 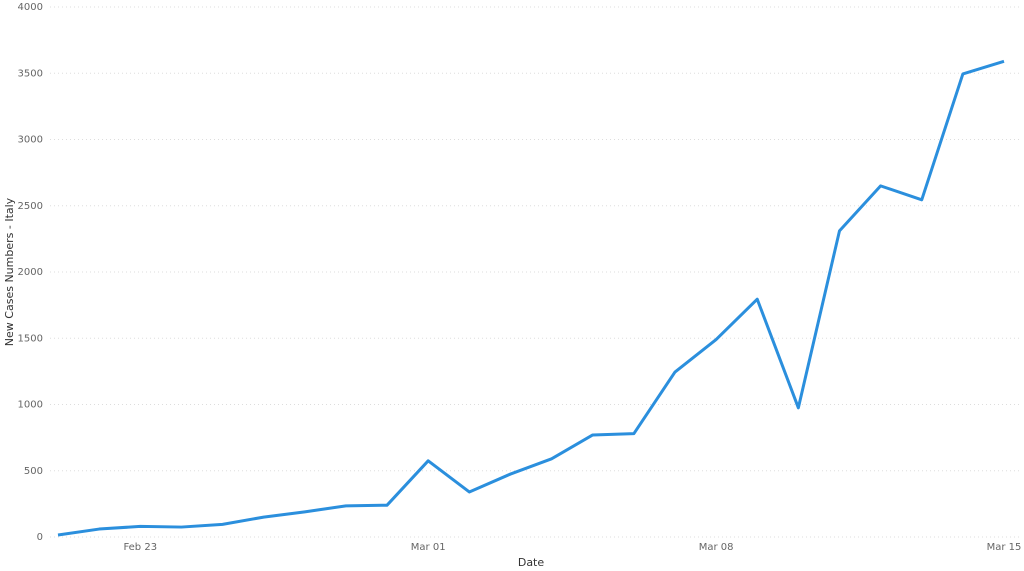 I want to click on y-tick-label: 1500, so click(x=30, y=338).